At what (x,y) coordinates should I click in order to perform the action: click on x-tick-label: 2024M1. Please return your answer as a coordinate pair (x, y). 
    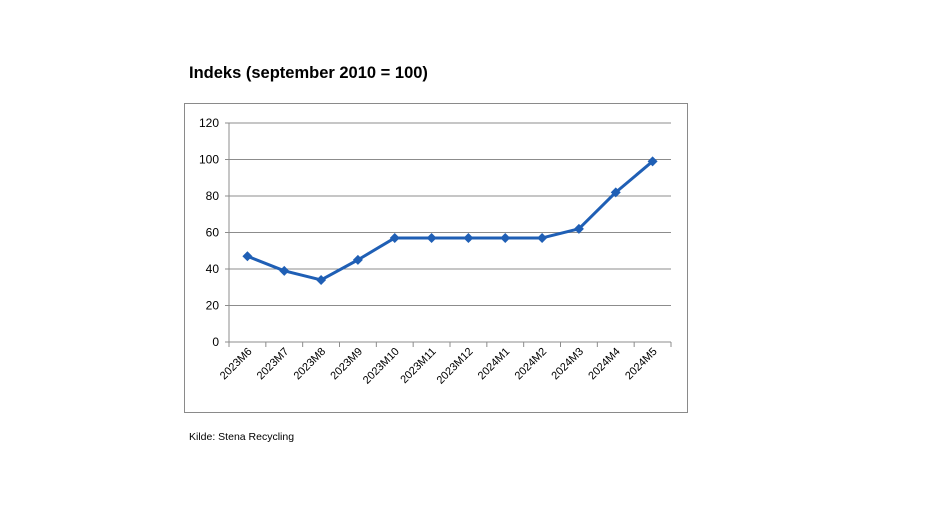
    Looking at the image, I should click on (494, 364).